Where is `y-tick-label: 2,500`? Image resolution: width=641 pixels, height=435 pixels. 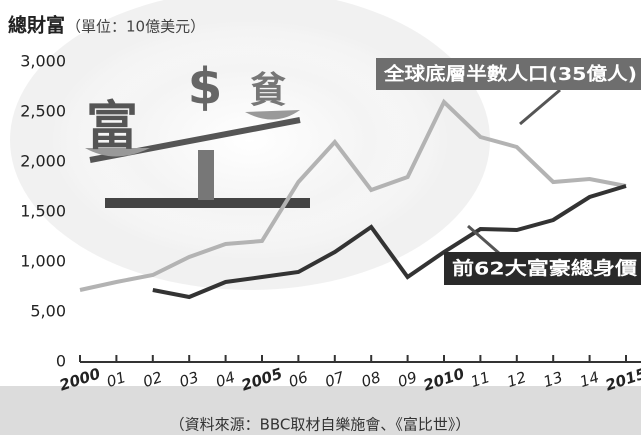
y-tick-label: 2,500 is located at coordinates (43, 111).